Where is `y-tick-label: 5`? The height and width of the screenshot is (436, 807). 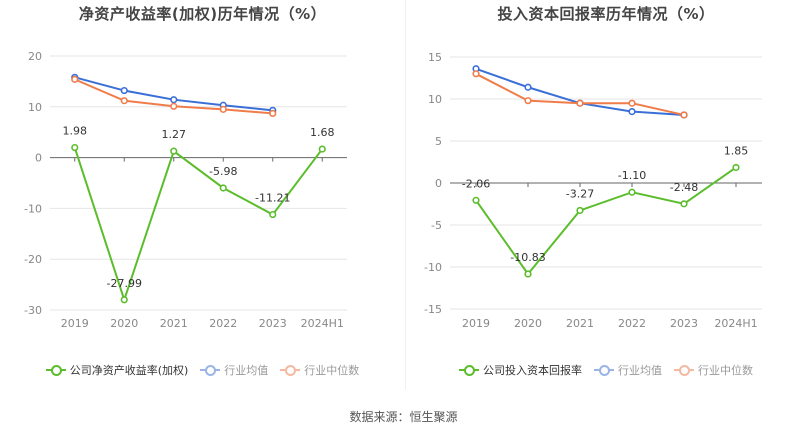 y-tick-label: 5 is located at coordinates (438, 141).